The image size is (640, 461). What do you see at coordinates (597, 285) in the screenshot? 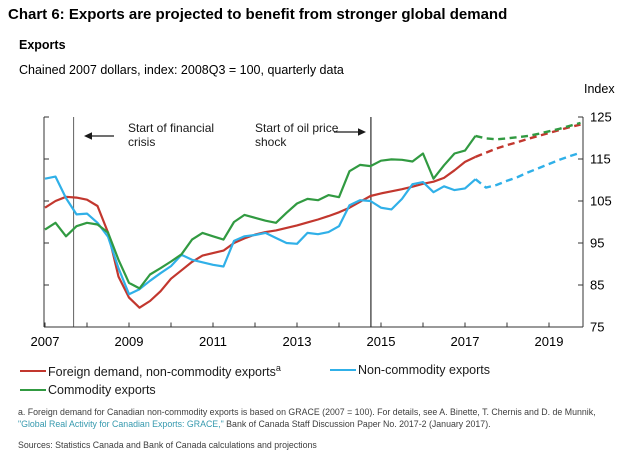
I see `y-tick-label: 85` at bounding box center [597, 285].